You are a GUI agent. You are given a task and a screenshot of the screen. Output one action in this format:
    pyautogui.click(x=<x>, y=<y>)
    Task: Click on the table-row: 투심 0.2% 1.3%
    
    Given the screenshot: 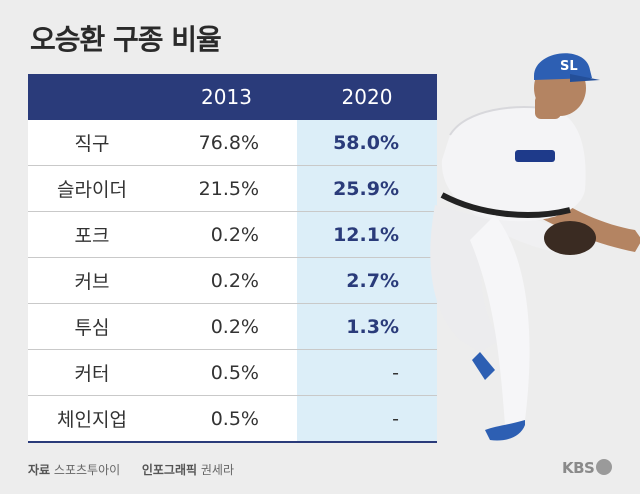 What is the action you would take?
    pyautogui.click(x=232, y=326)
    